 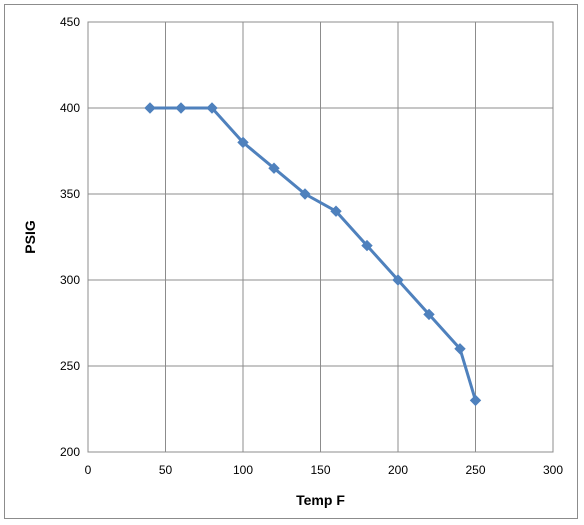 What do you see at coordinates (70, 366) in the screenshot?
I see `y-tick-label: 250` at bounding box center [70, 366].